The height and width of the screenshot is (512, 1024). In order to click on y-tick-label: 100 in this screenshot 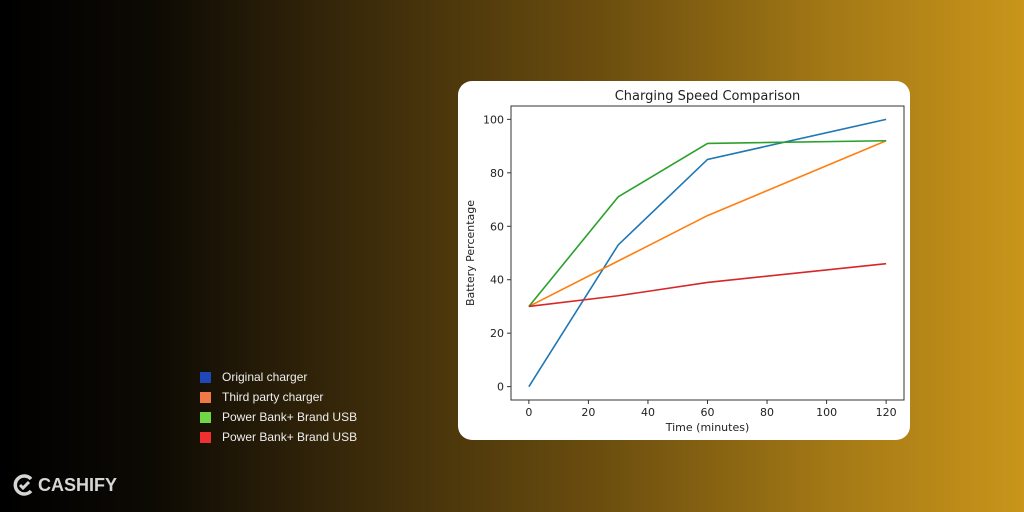, I will do `click(493, 119)`.